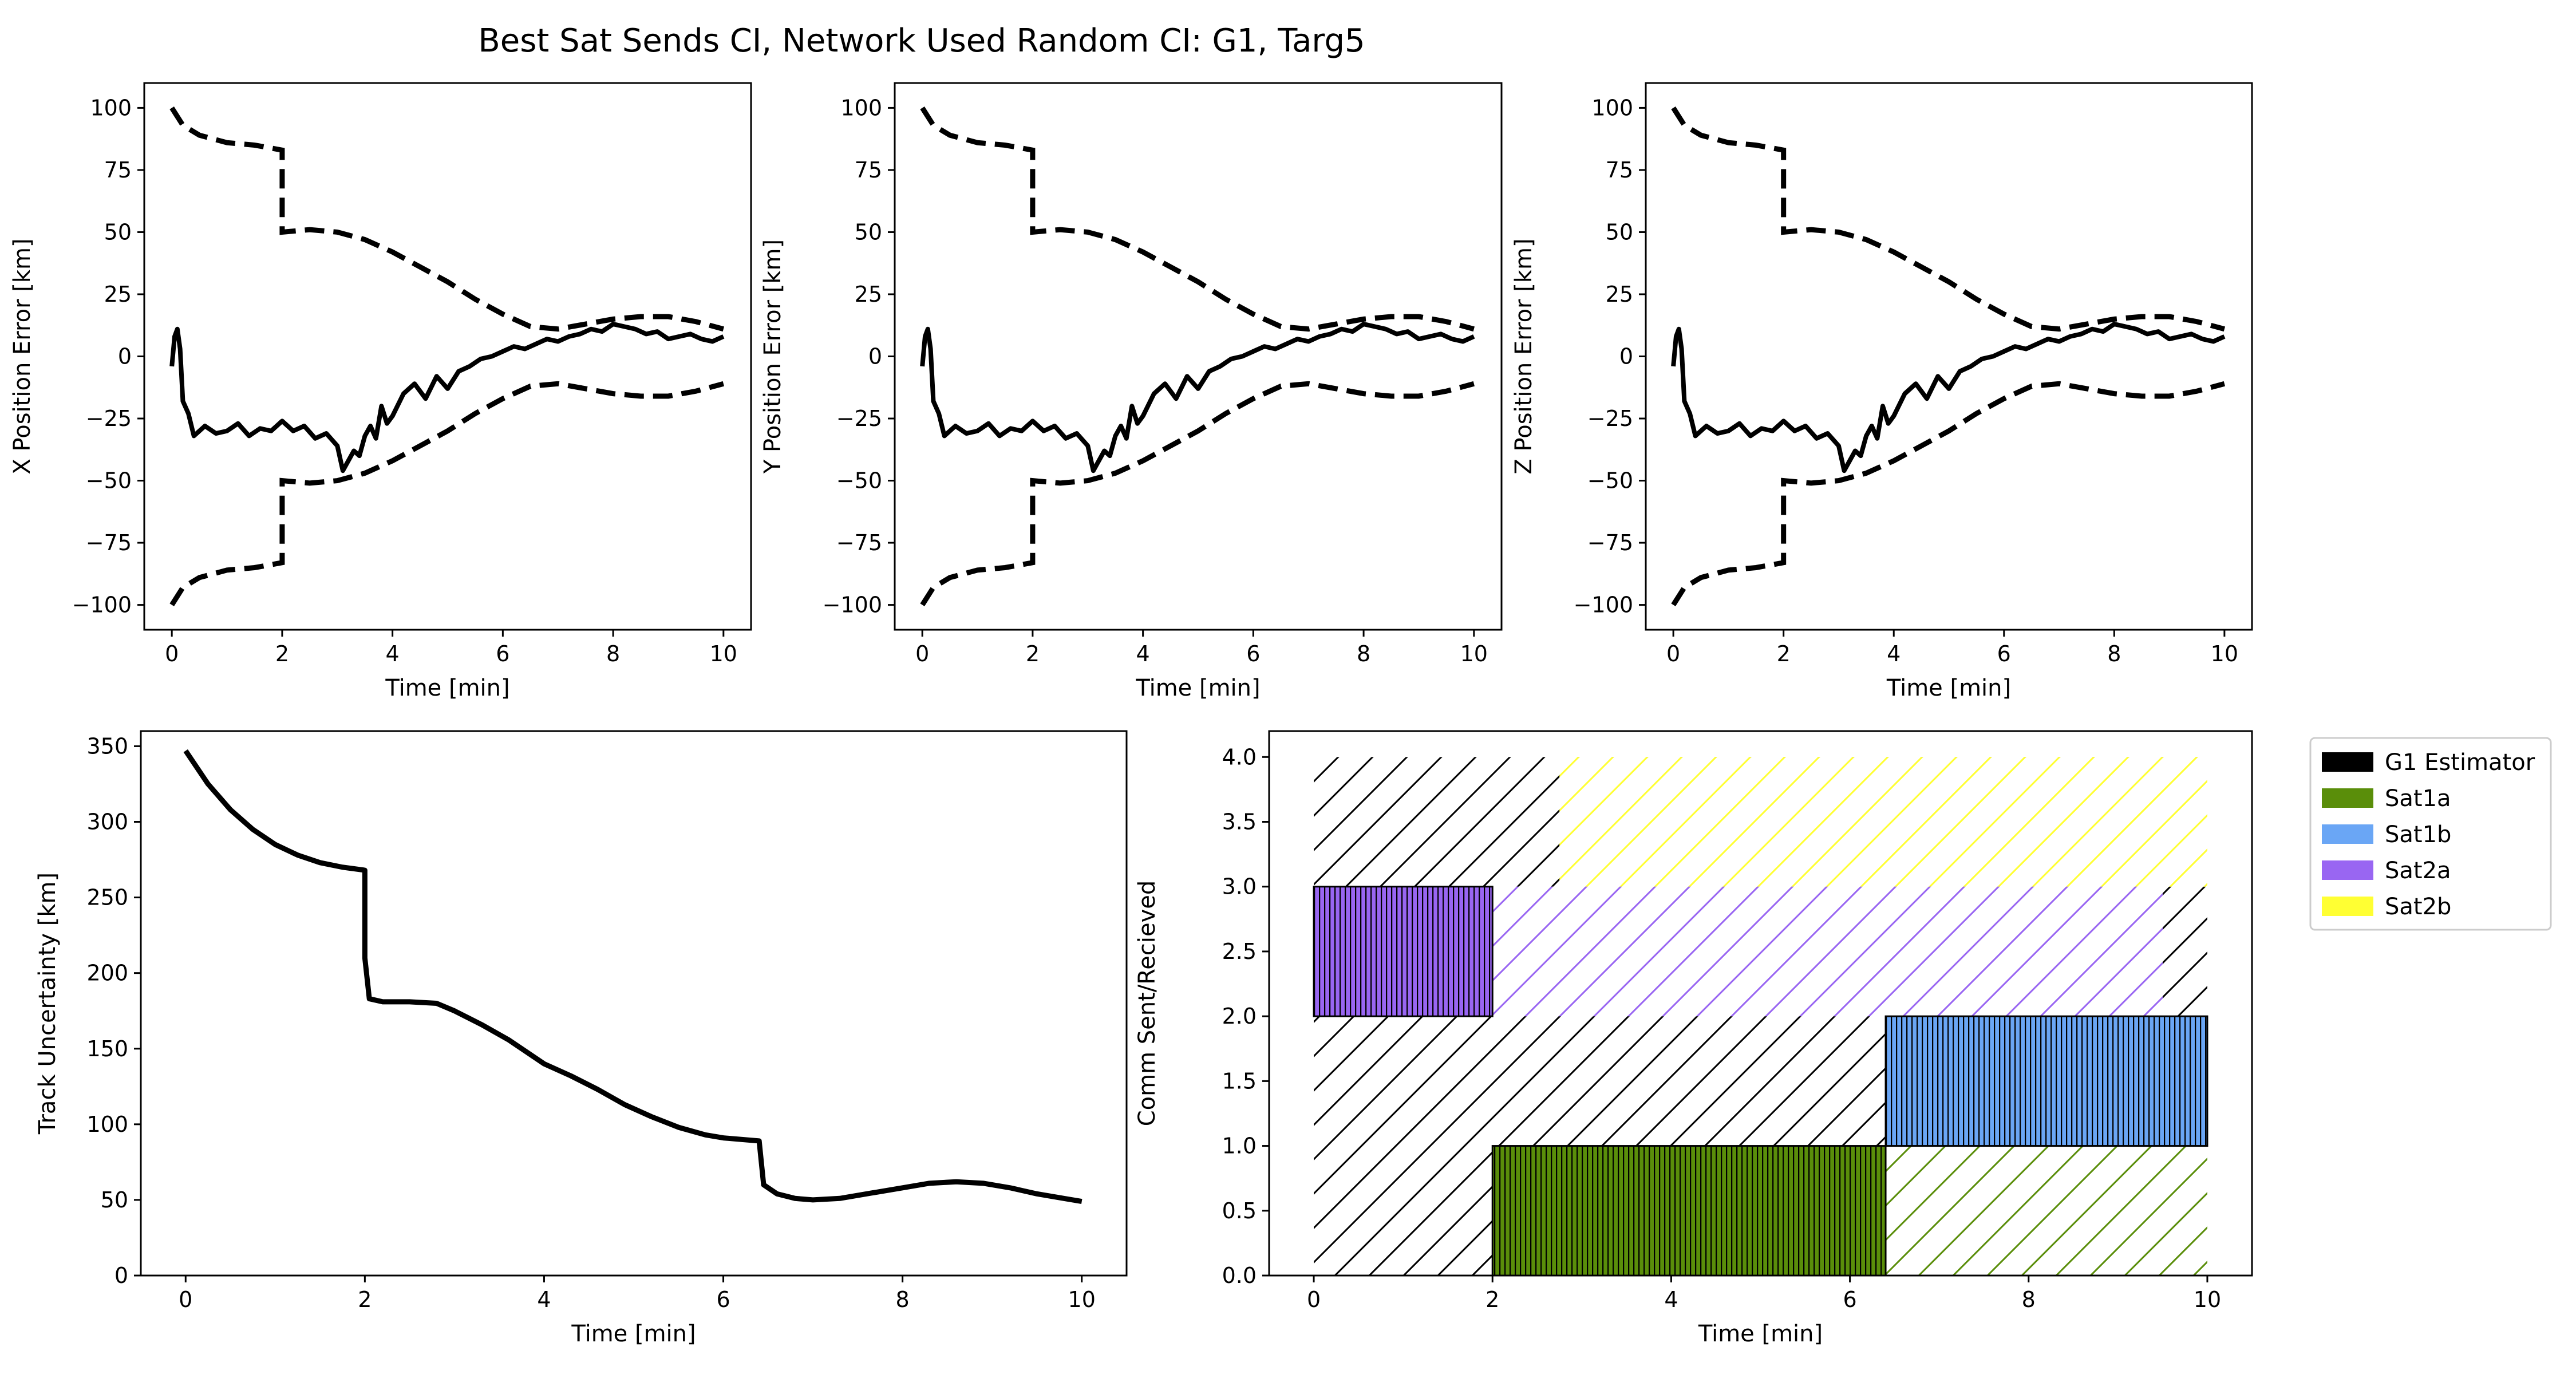  What do you see at coordinates (22, 356) in the screenshot?
I see `y-axis-label: X Position Error [km]` at bounding box center [22, 356].